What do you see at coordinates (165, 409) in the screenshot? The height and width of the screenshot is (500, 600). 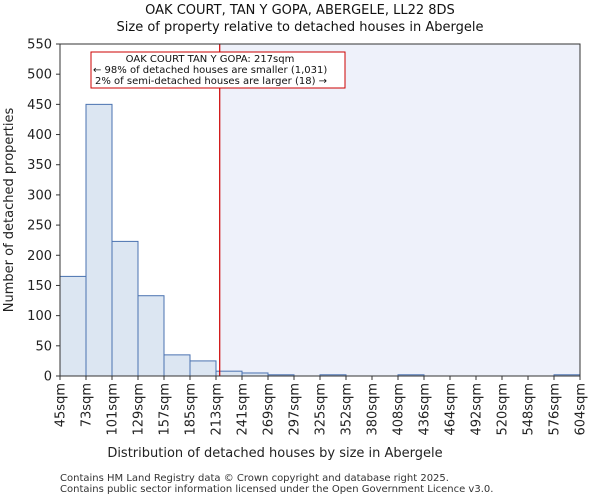 I see `x-tick-label: 157sqm` at bounding box center [165, 409].